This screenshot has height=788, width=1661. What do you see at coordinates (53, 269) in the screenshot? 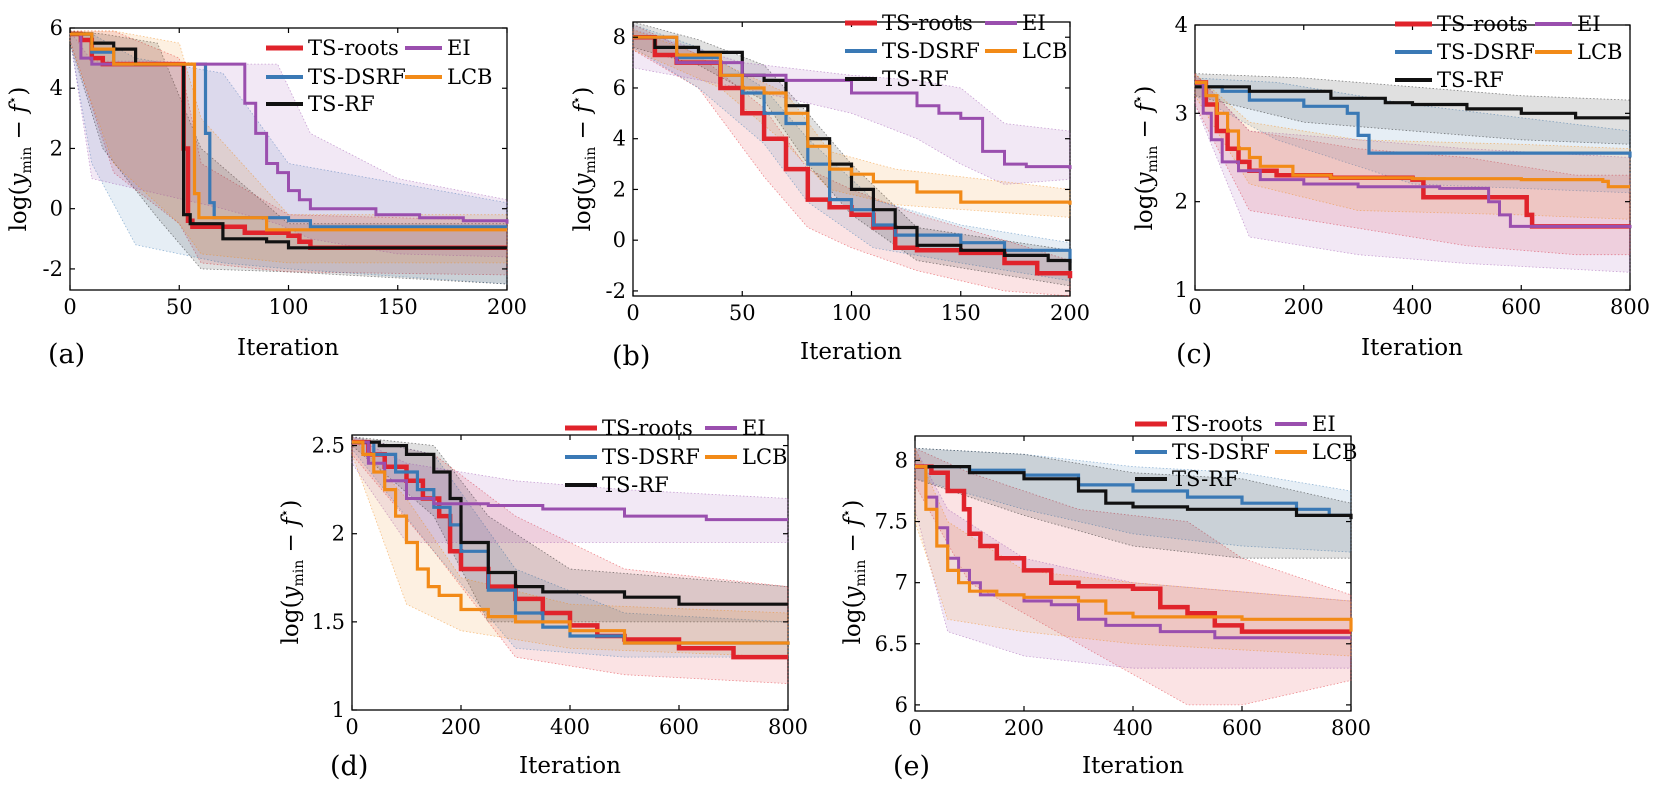
I see `y-tick-label: -2` at bounding box center [53, 269].